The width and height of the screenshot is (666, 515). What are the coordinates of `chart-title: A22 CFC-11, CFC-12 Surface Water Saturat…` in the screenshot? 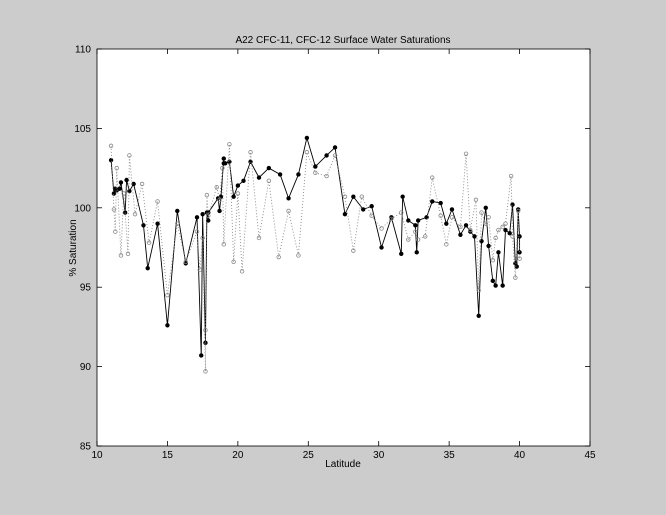 It's located at (342, 40).